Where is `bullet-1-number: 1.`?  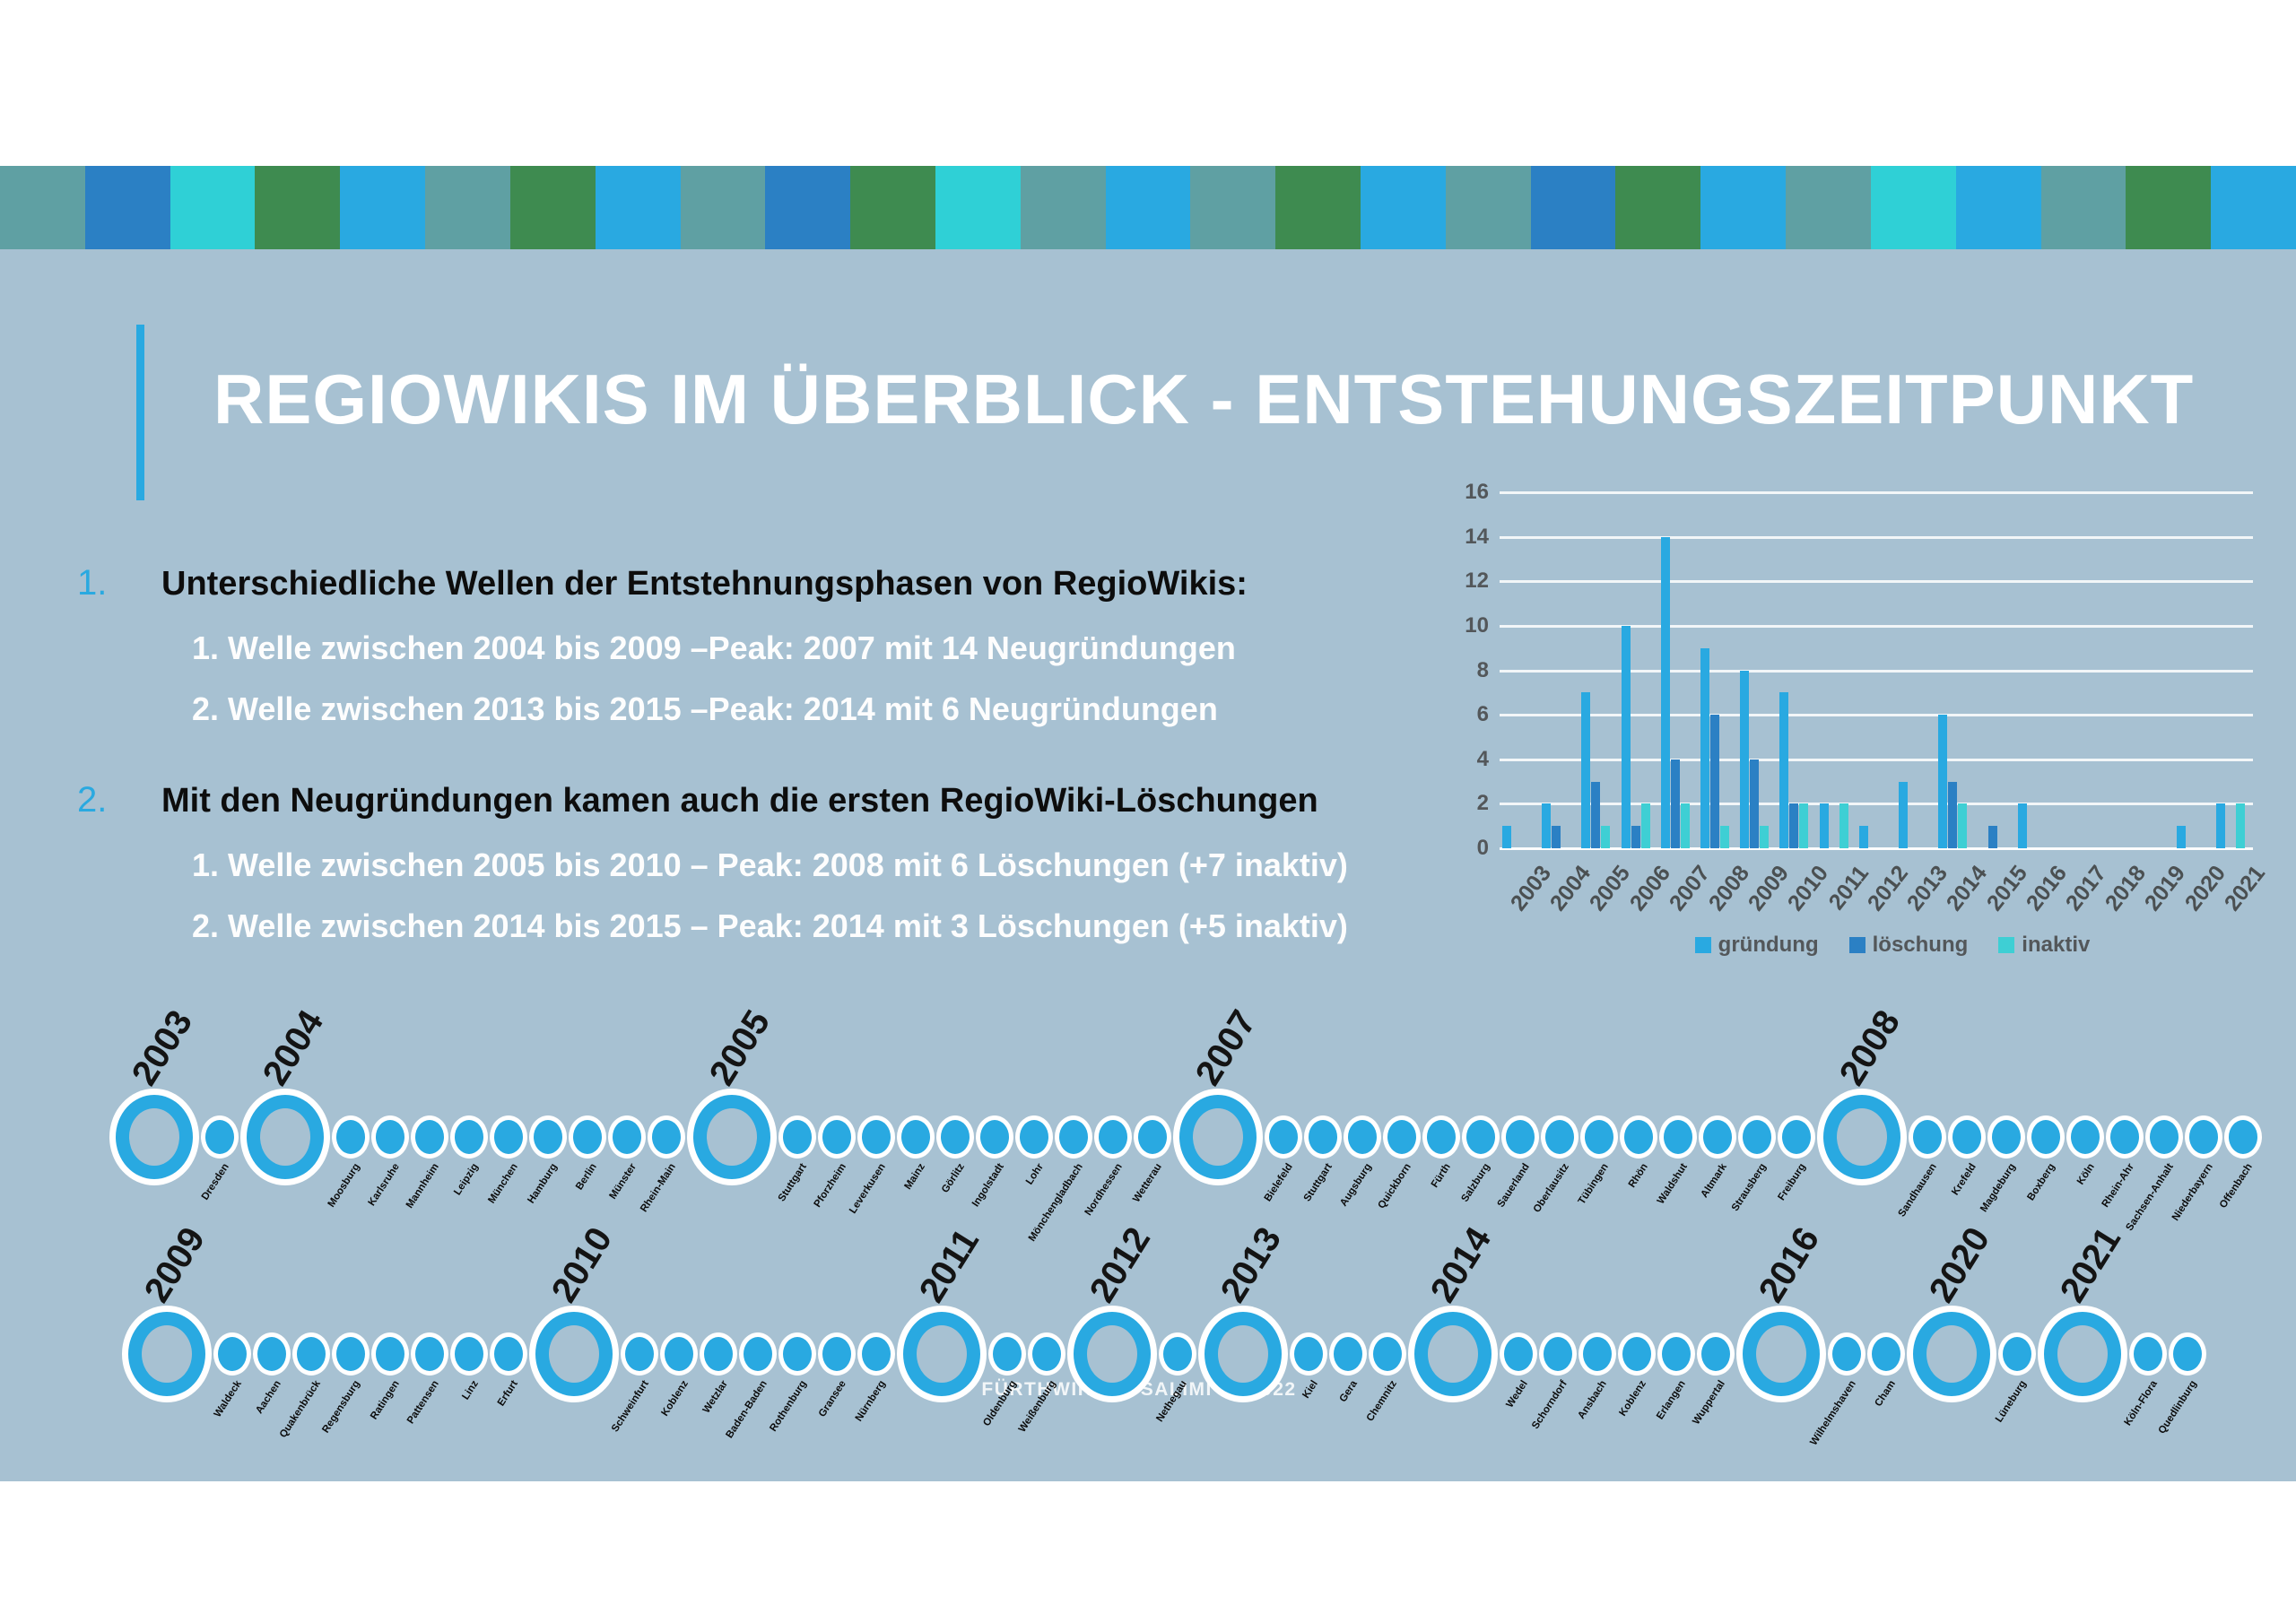
bullet-1-number: 1. is located at coordinates (92, 583).